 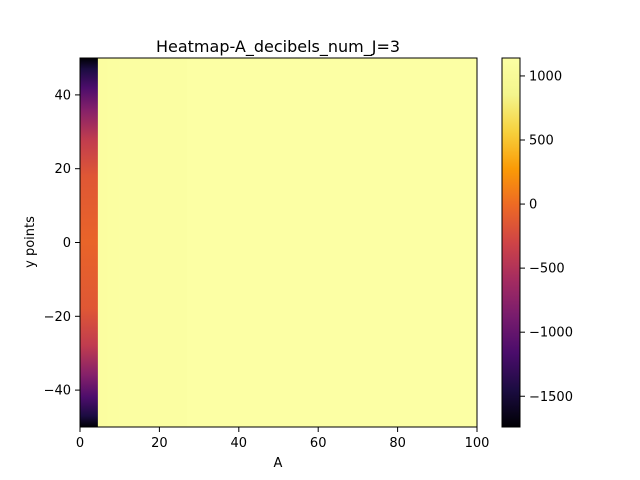 I want to click on colorbar: 1000 500 0 −500 −1000 −1500, so click(x=537, y=242).